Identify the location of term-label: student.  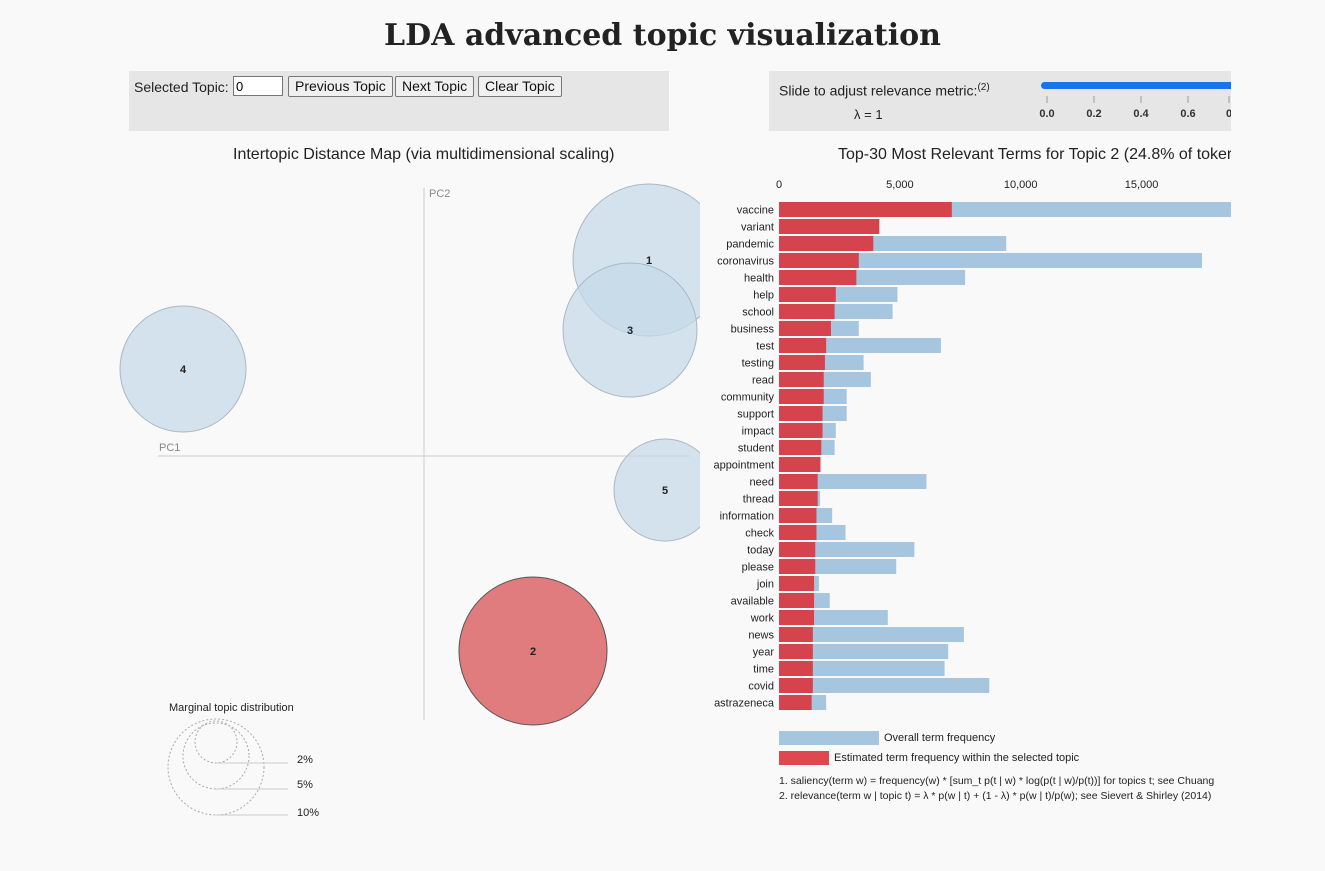
(756, 449).